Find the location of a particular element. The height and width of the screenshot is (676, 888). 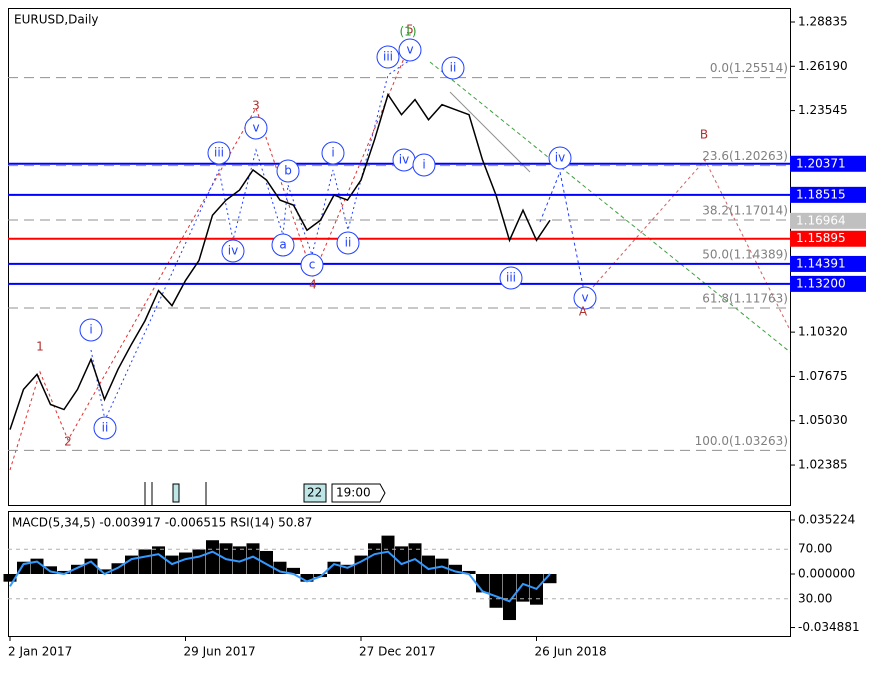

x-tick-label: 2 Jan 2017 is located at coordinates (40, 652).